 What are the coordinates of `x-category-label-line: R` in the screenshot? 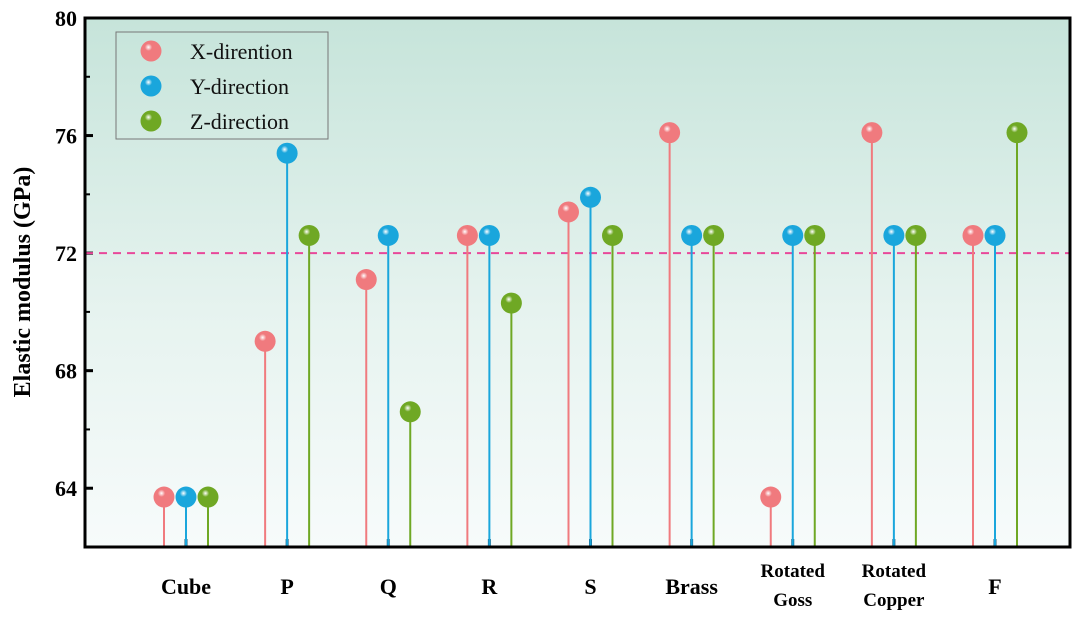 It's located at (489, 586).